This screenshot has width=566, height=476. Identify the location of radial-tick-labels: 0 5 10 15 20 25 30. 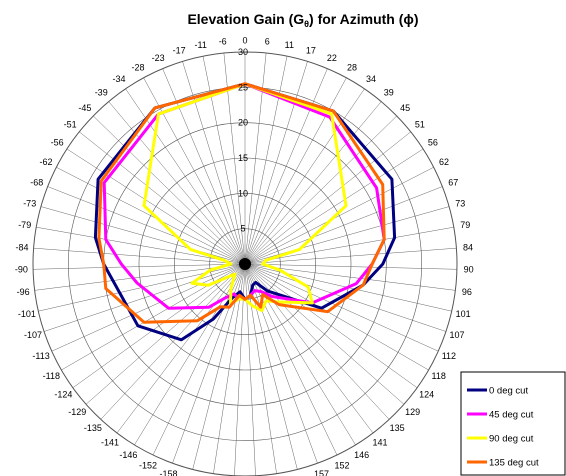
(243, 158).